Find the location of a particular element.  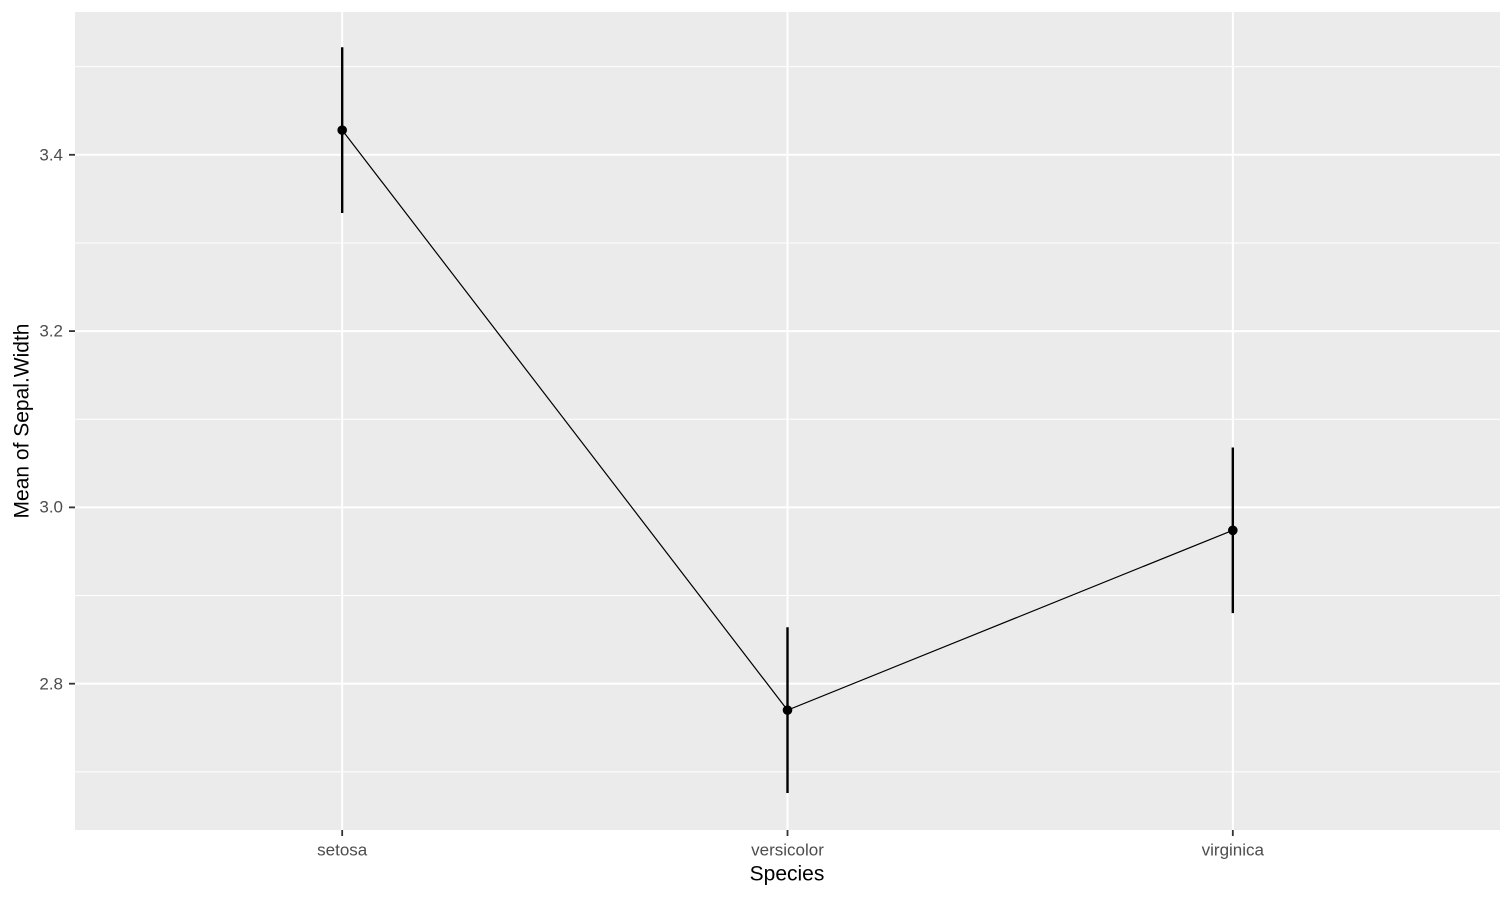

x-axis-title: Species is located at coordinates (787, 874).